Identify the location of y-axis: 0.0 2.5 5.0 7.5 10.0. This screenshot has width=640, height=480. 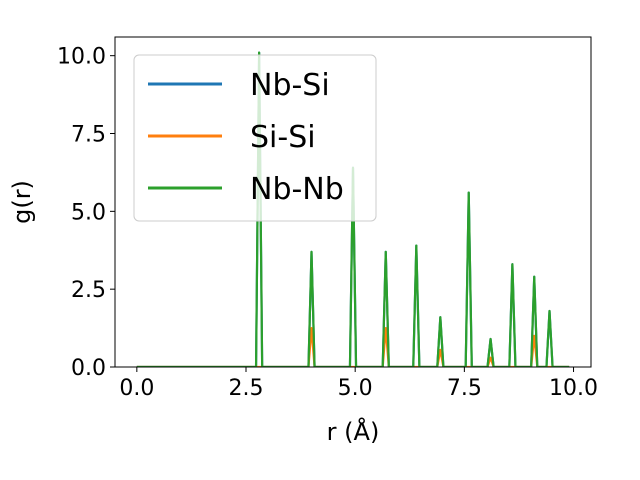
(86, 213).